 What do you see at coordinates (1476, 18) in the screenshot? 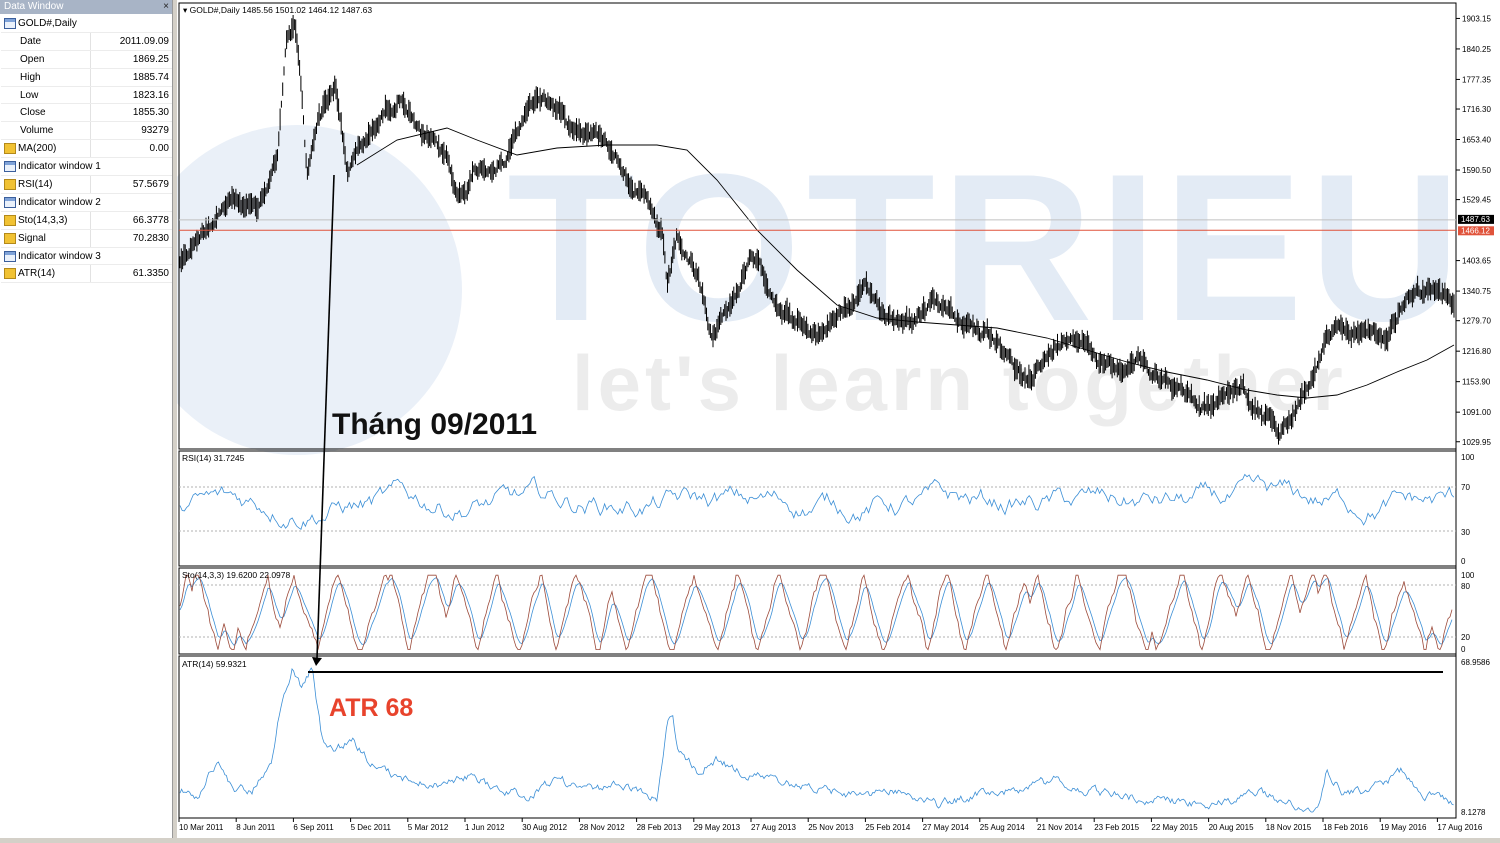
I see `price-tick-label: 1903.15` at bounding box center [1476, 18].